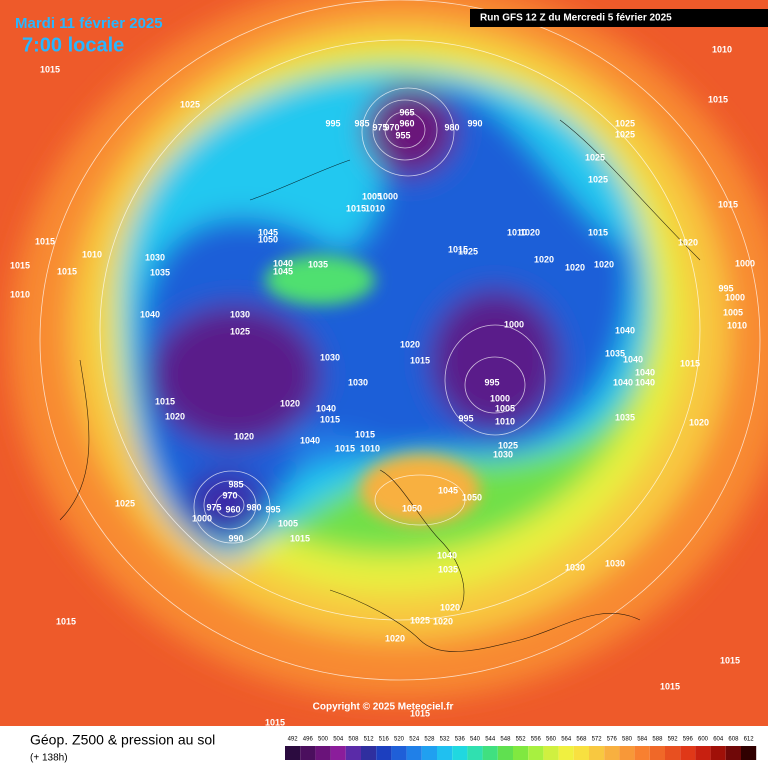 The width and height of the screenshot is (768, 773). Describe the element at coordinates (383, 707) in the screenshot. I see `copyright: Copyright © 2025 Meteociel.fr` at that location.